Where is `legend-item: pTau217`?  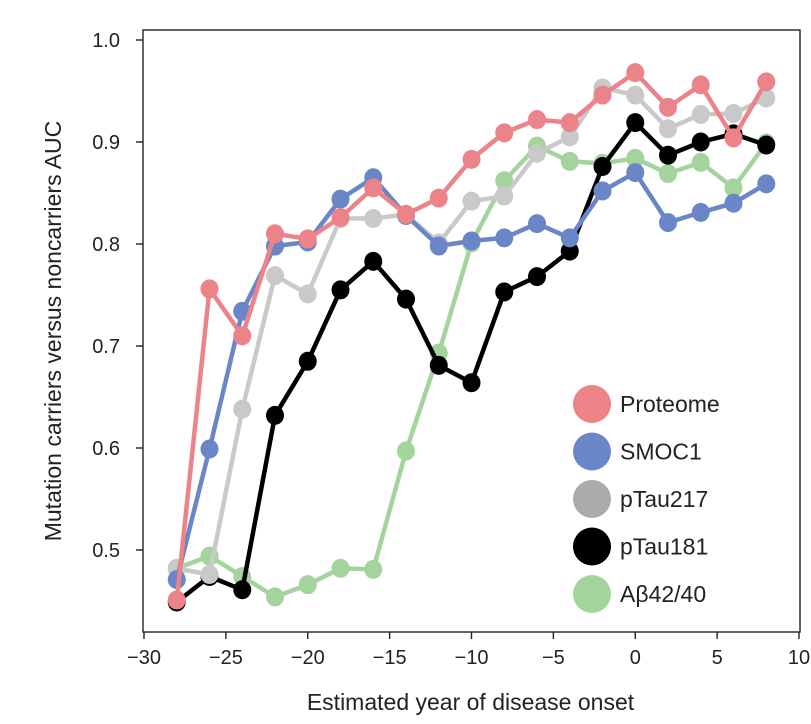 legend-item: pTau217 is located at coordinates (640, 499).